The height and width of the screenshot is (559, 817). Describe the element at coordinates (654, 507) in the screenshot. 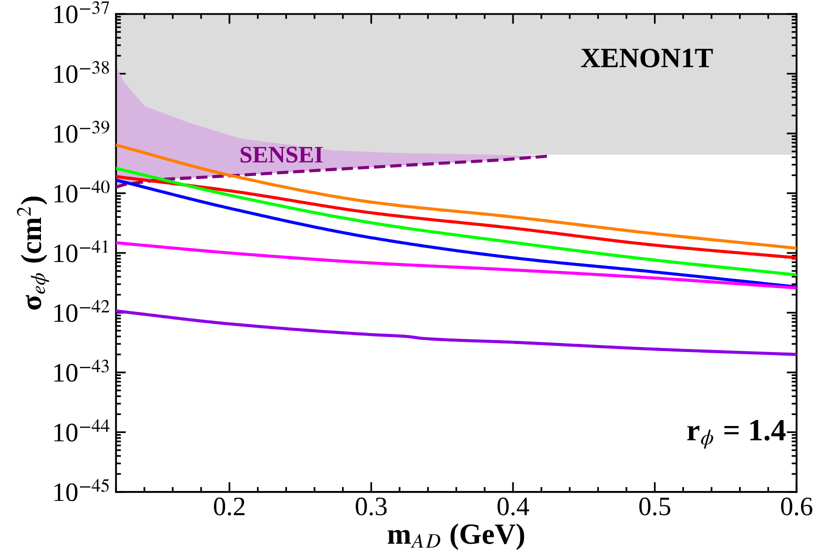

I see `x-tick-label: 0.5` at that location.